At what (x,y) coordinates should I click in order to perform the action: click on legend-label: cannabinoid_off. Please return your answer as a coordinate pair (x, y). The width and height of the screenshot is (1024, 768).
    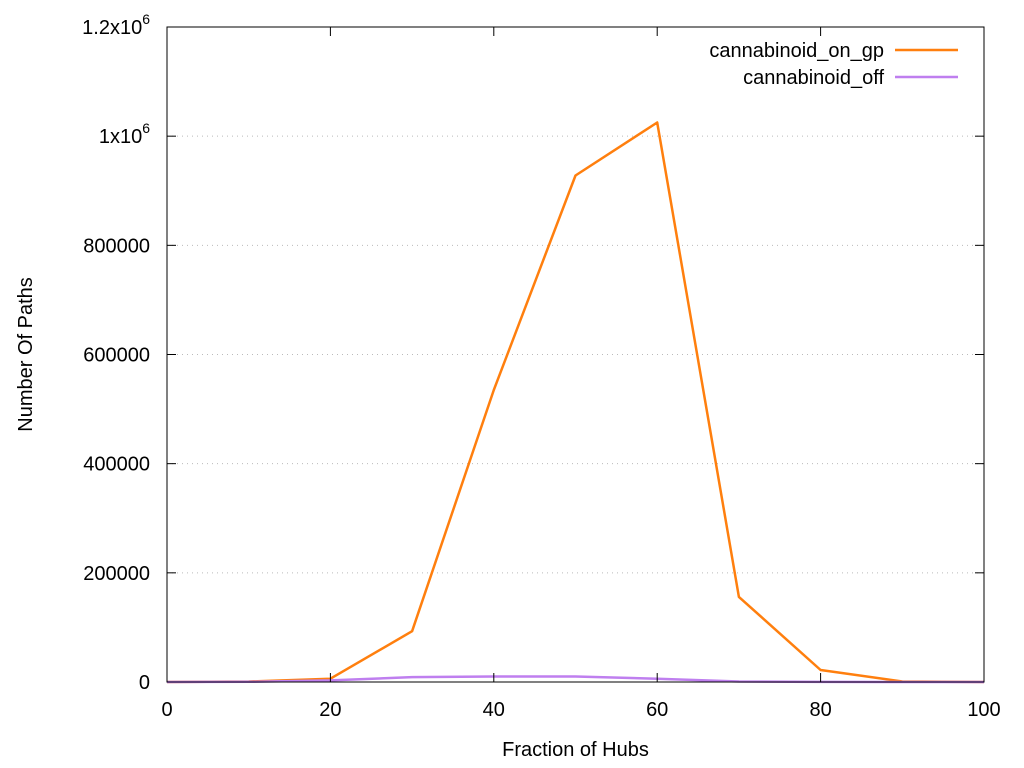
    Looking at the image, I should click on (813, 78).